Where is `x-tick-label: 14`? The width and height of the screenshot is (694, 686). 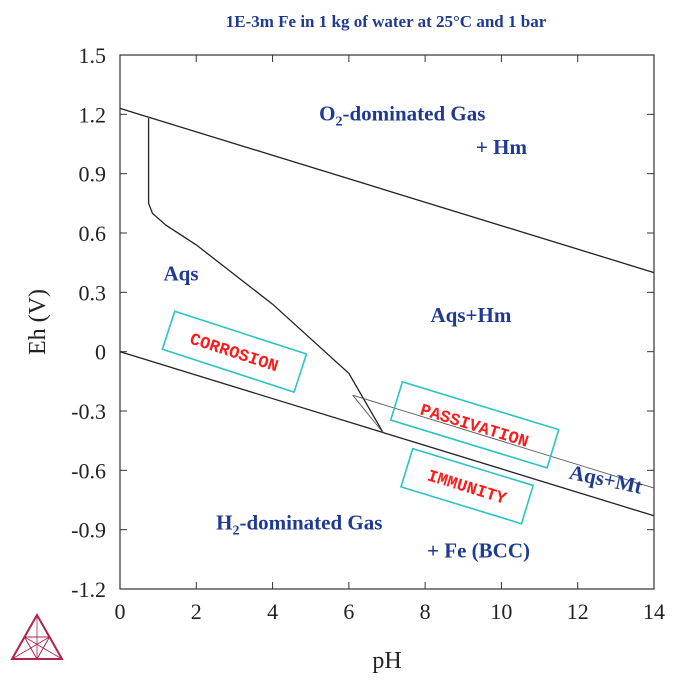 x-tick-label: 14 is located at coordinates (654, 611).